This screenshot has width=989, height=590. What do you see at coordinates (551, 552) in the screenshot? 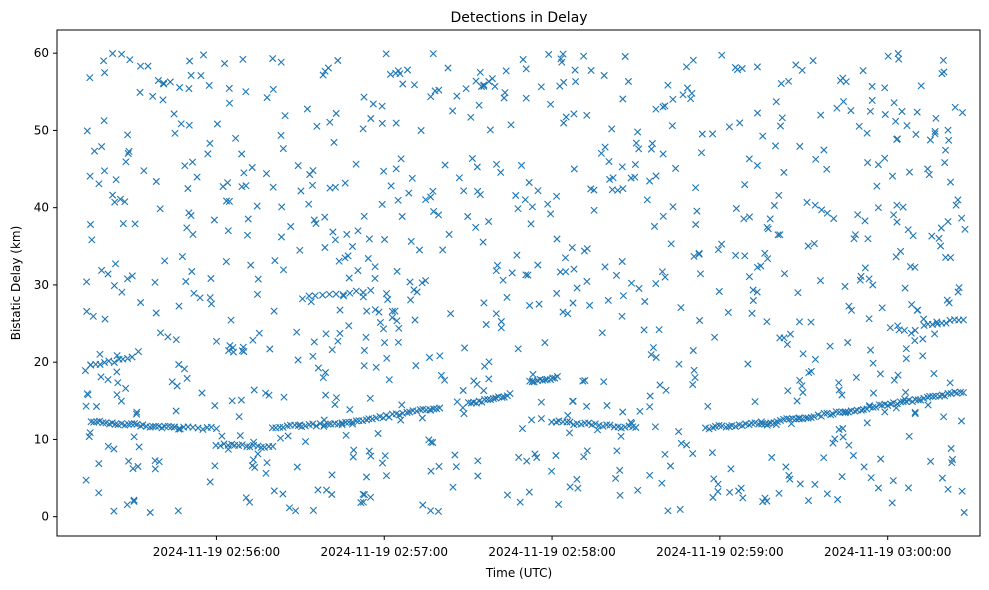
I see `x-tick-label: 2024-11-19 02:58:00` at bounding box center [551, 552].